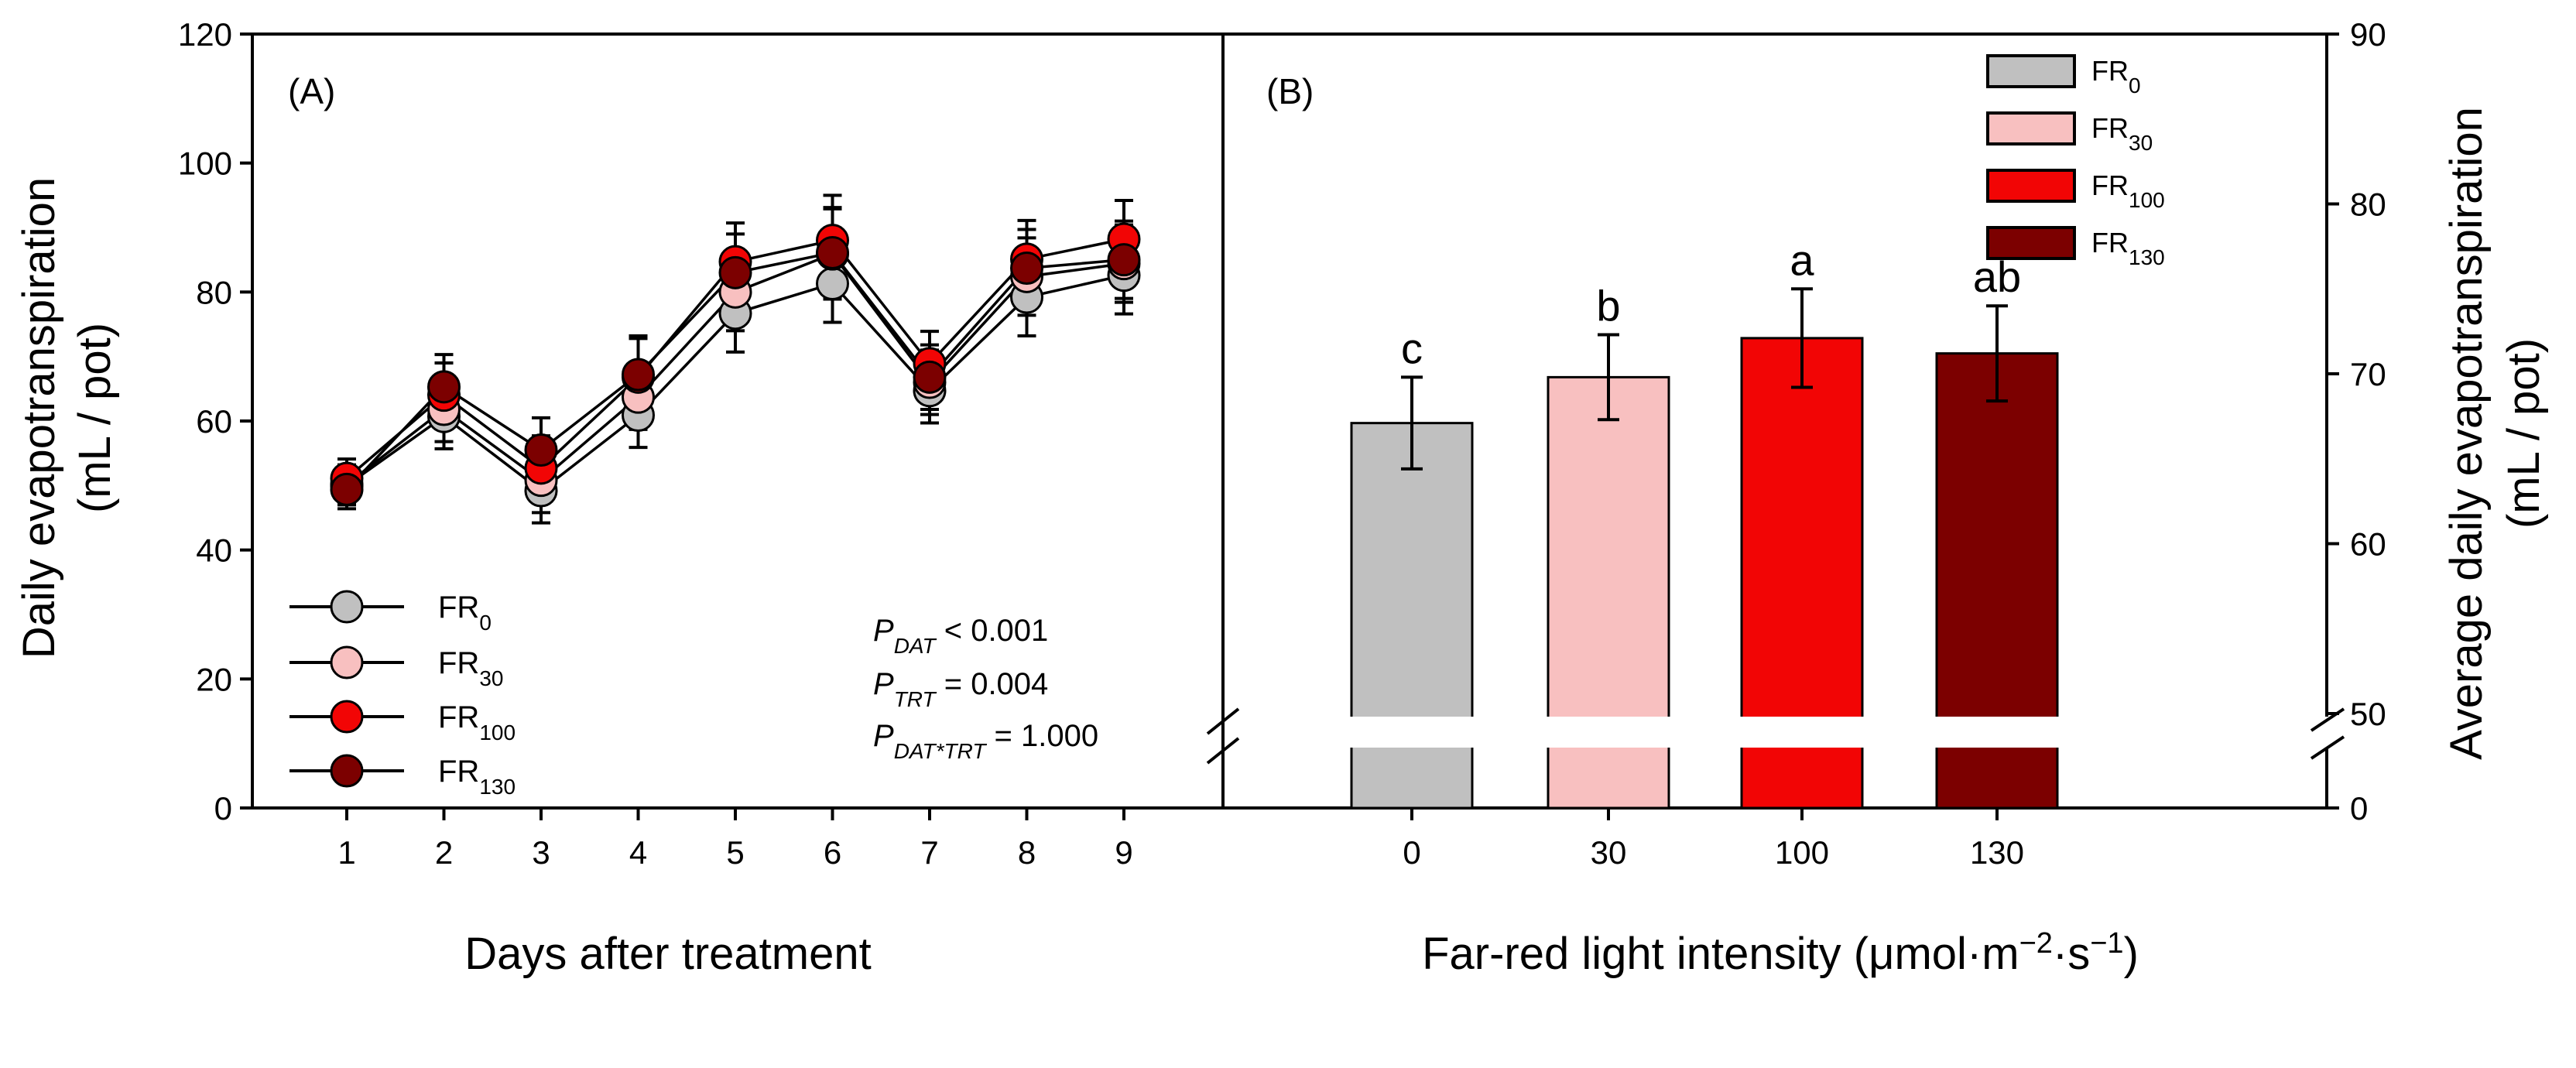  I want to click on p-value-annotation: PDAT*TRT = 1.000, so click(986, 741).